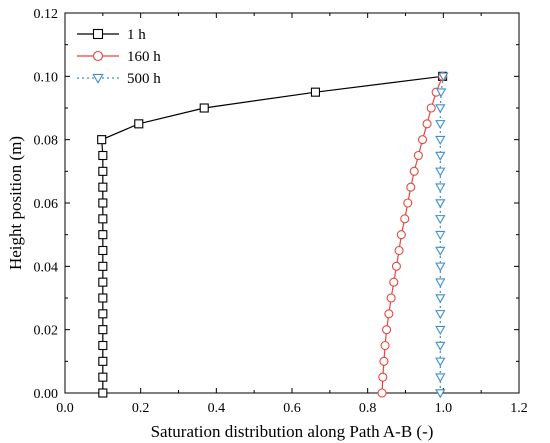  I want to click on legend-label: 1 h, so click(136, 35).